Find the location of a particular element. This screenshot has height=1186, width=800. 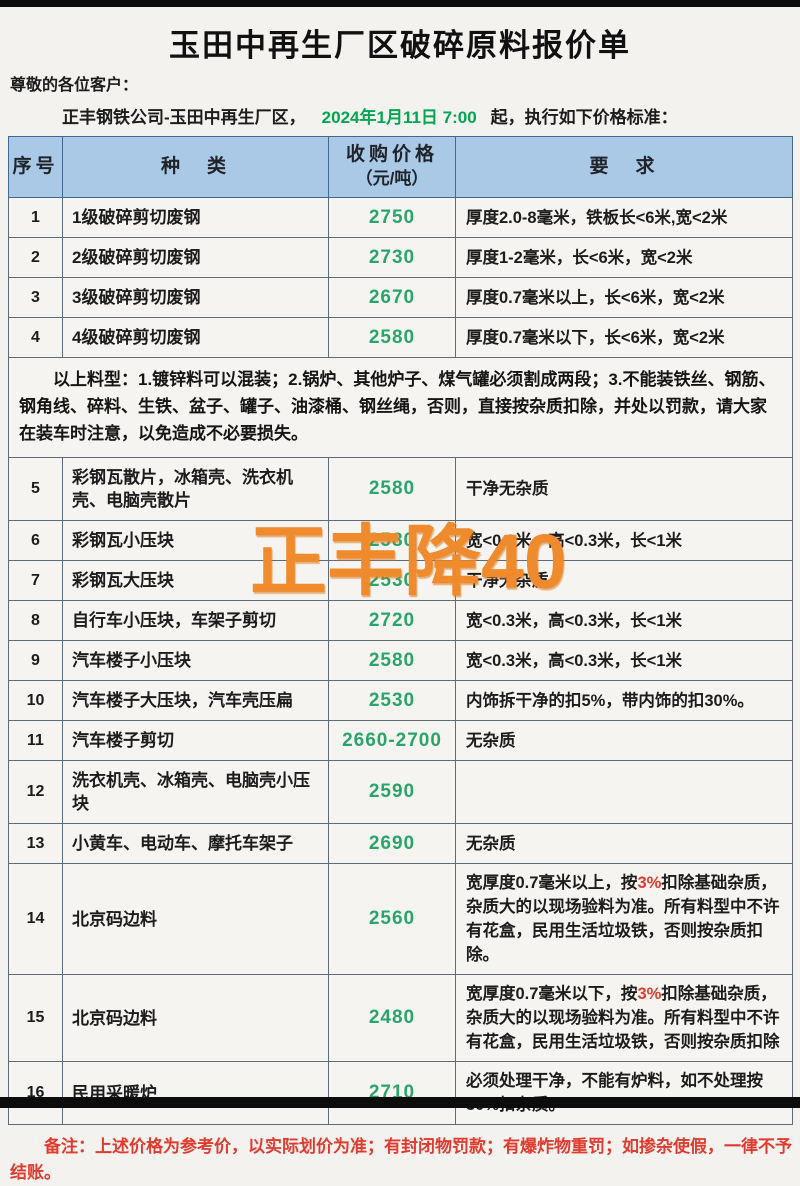

table-row: 9 汽车楼子小压块 2580 宽<0.3米，高<0.3米，长<1米 is located at coordinates (400, 660).